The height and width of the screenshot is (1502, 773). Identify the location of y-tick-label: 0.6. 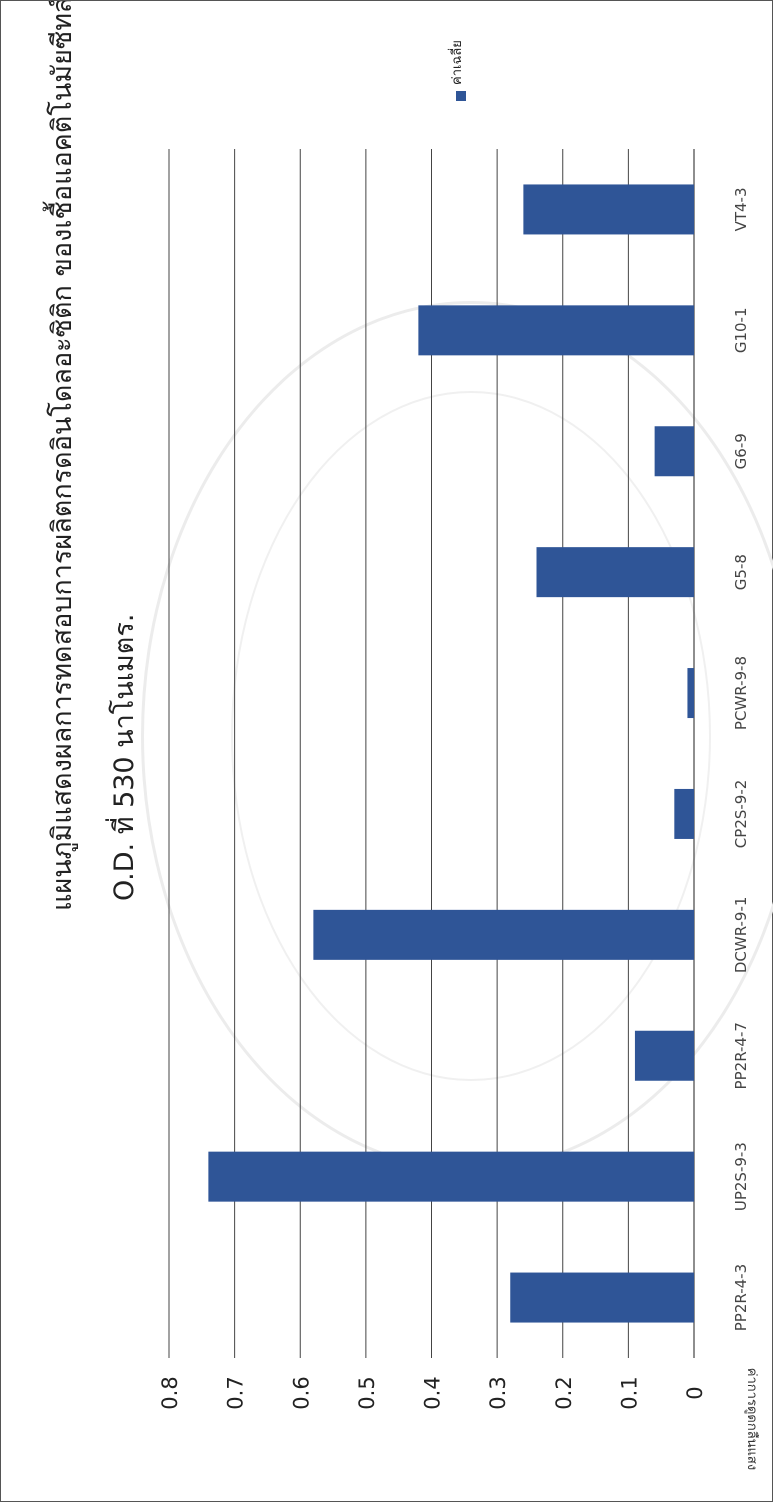
(301, 1392).